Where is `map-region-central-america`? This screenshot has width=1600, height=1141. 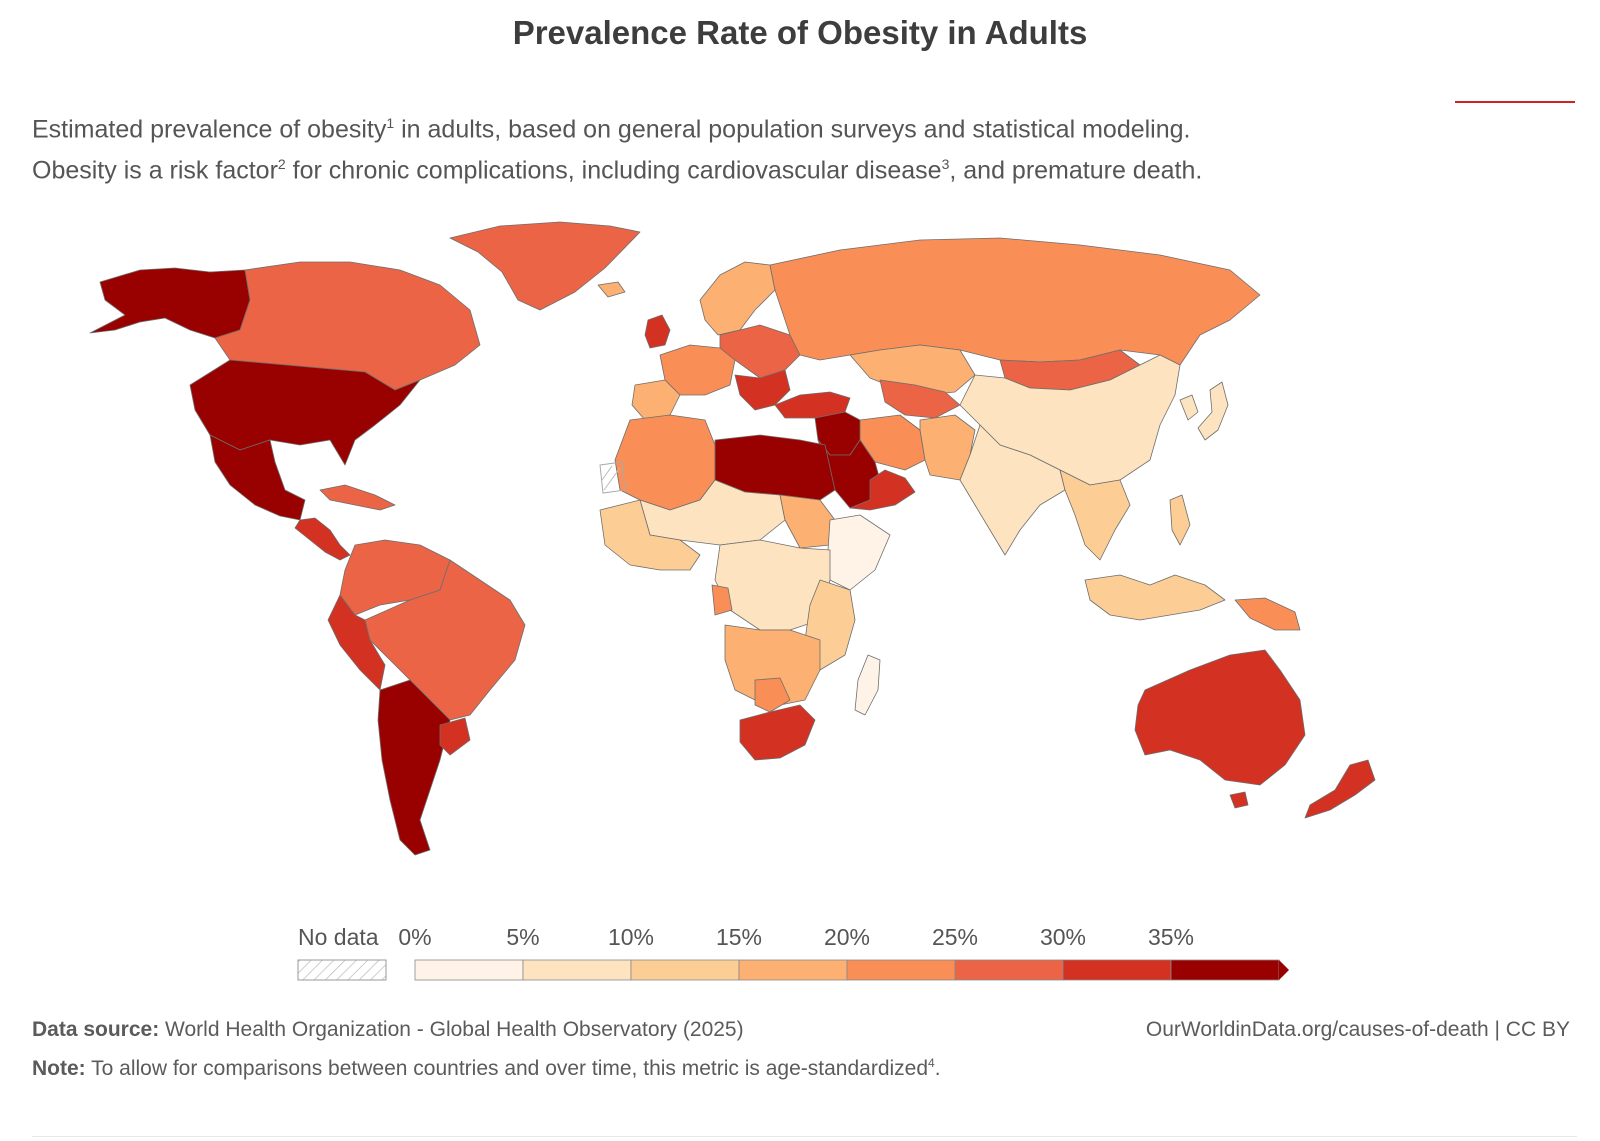 map-region-central-america is located at coordinates (322, 539).